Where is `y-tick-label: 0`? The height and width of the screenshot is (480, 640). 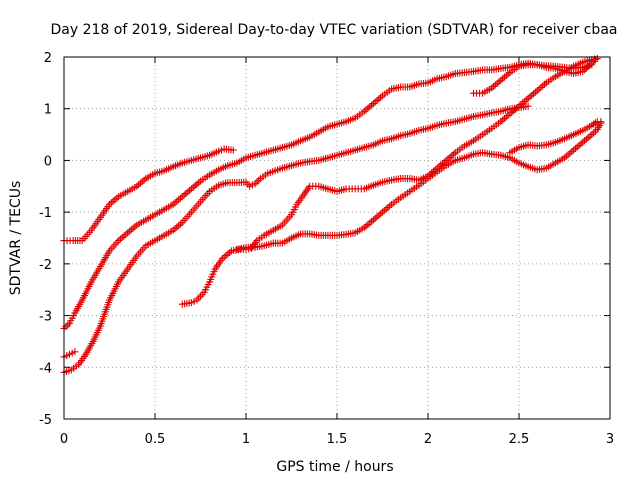
y-tick-label: 0 is located at coordinates (48, 161).